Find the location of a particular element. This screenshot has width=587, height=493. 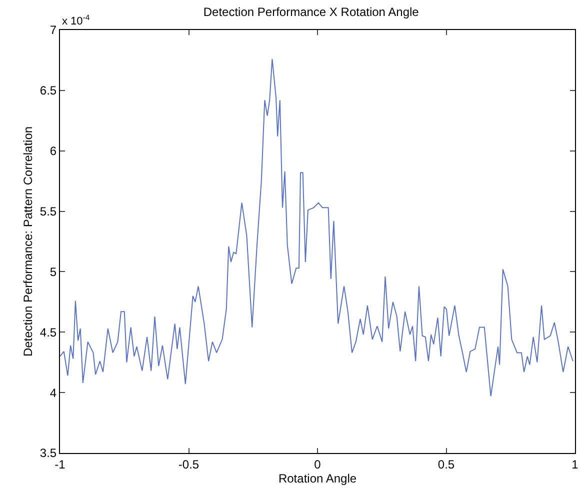

text: x 10$^{-4}$ is located at coordinates (76, 20).